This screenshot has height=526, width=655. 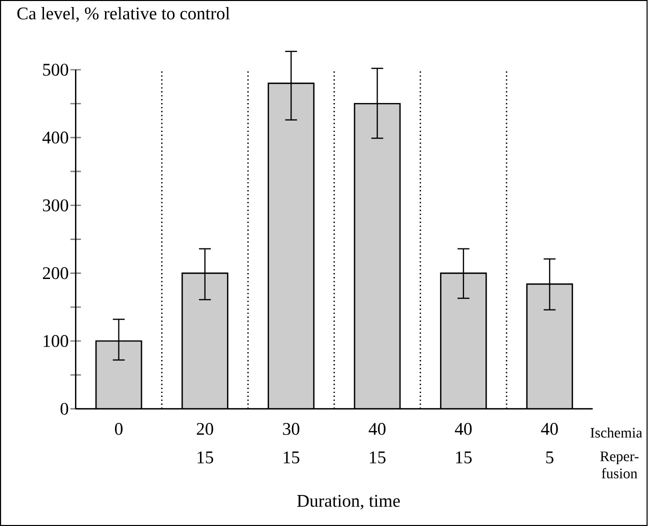 I want to click on text: Reper- fusion, so click(x=619, y=465).